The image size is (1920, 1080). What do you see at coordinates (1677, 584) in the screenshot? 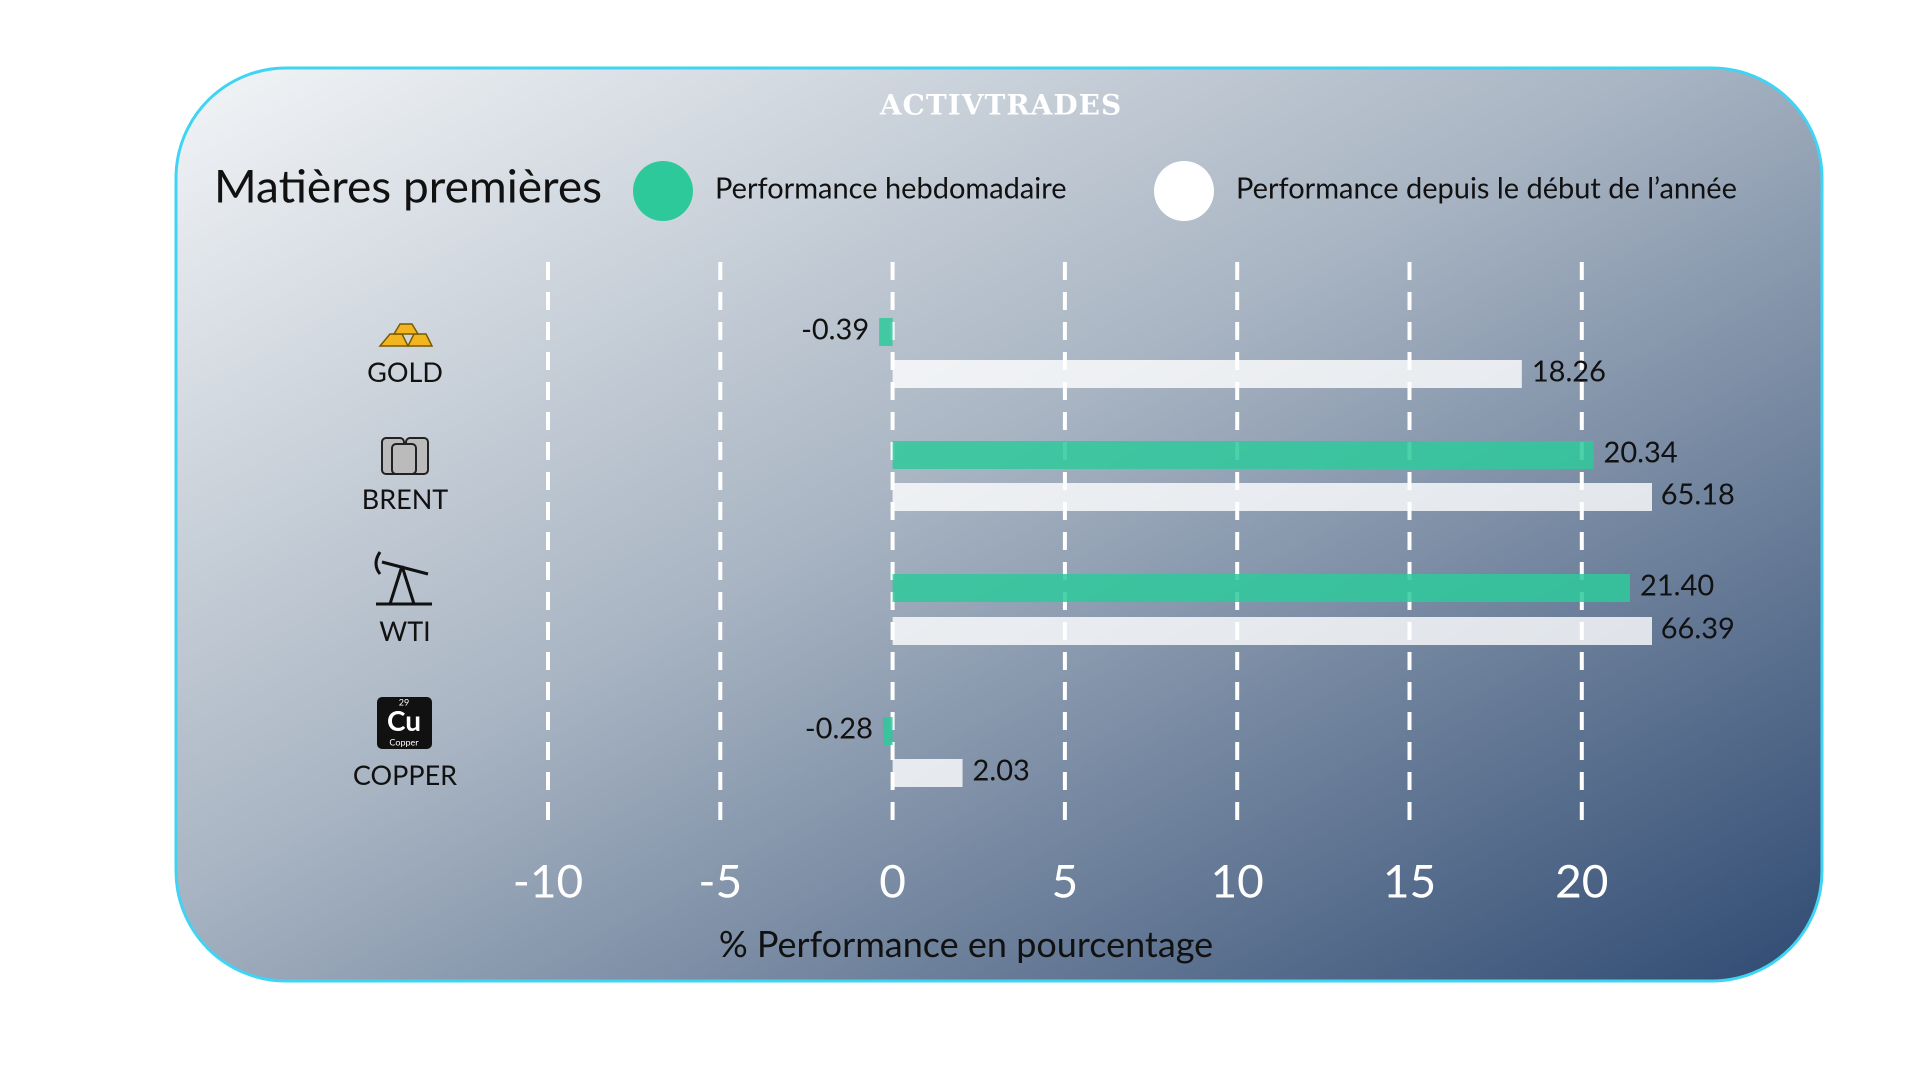
I see `value-label: 21.40` at bounding box center [1677, 584].